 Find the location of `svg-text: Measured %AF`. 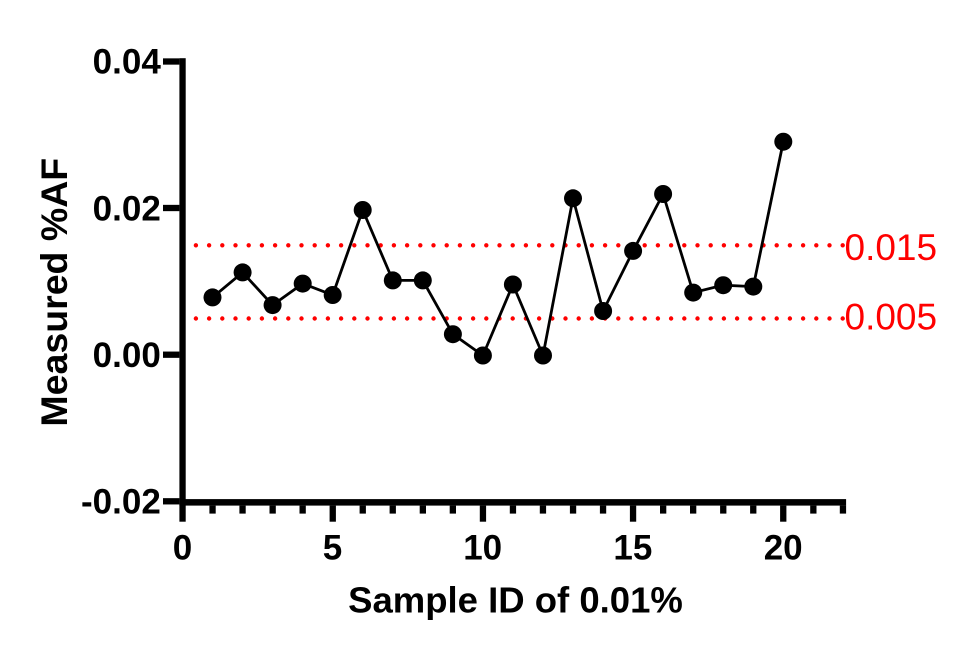

svg-text: Measured %AF is located at coordinates (54, 292).